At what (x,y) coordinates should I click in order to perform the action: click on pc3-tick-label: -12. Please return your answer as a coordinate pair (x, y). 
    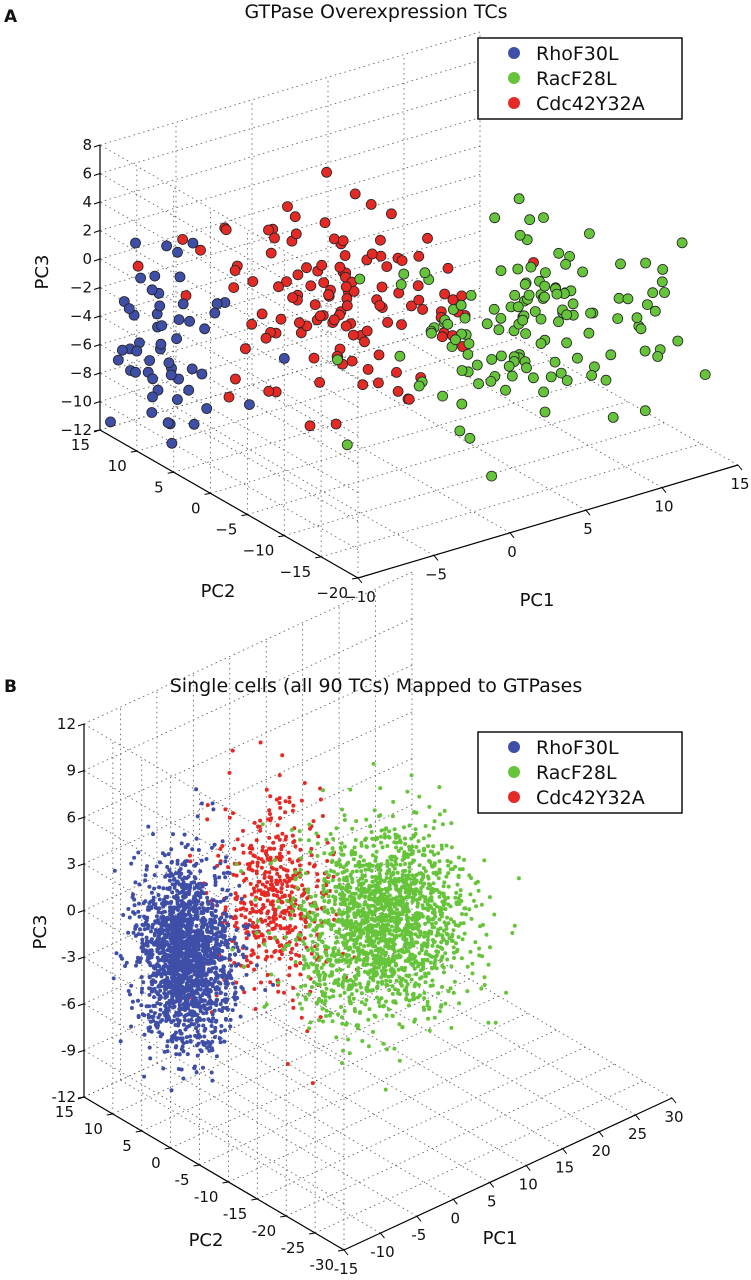
    Looking at the image, I should click on (64, 1097).